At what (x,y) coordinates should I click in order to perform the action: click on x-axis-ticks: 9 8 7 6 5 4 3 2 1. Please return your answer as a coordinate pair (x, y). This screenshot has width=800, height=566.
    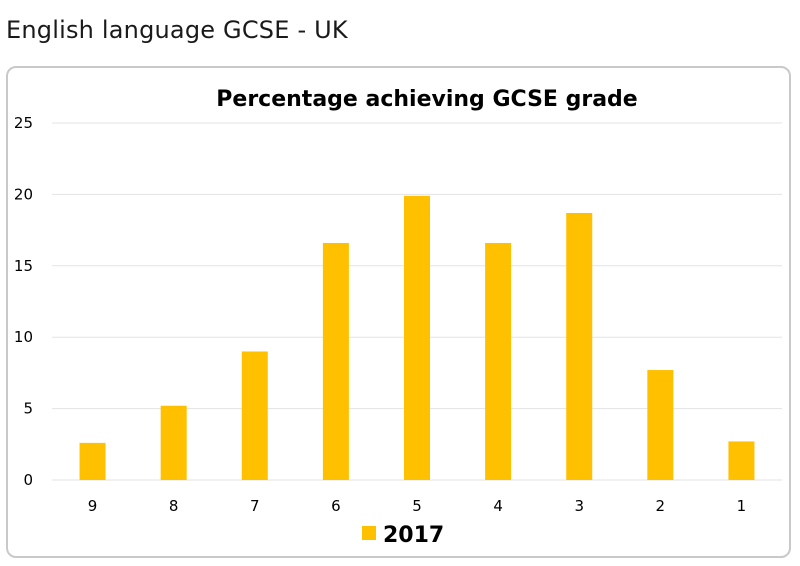
    Looking at the image, I should click on (417, 506).